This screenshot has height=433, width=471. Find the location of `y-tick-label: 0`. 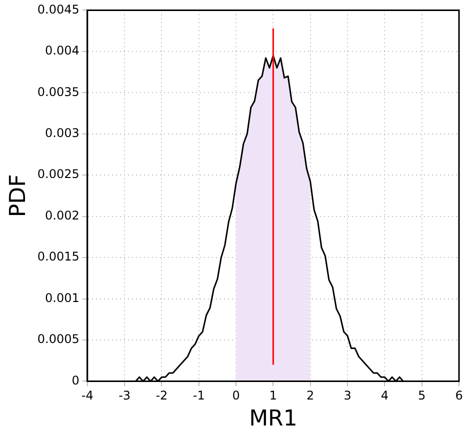

y-tick-label: 0 is located at coordinates (76, 380).